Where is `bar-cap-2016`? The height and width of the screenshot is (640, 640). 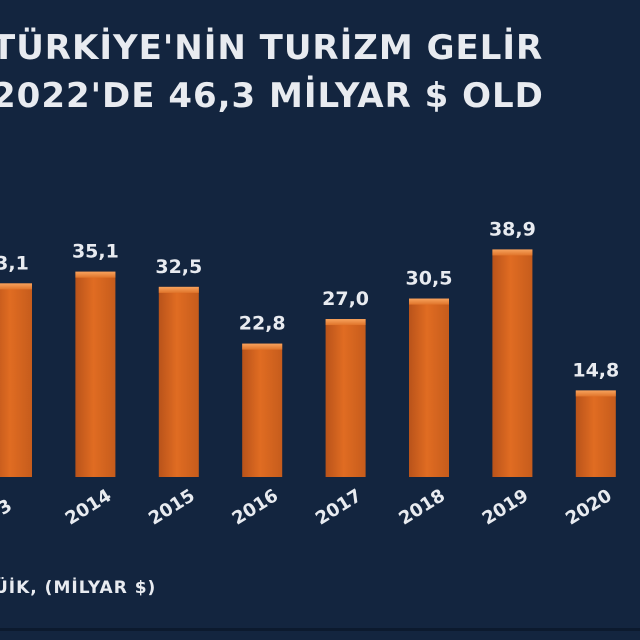
bar-cap-2016 is located at coordinates (262, 346).